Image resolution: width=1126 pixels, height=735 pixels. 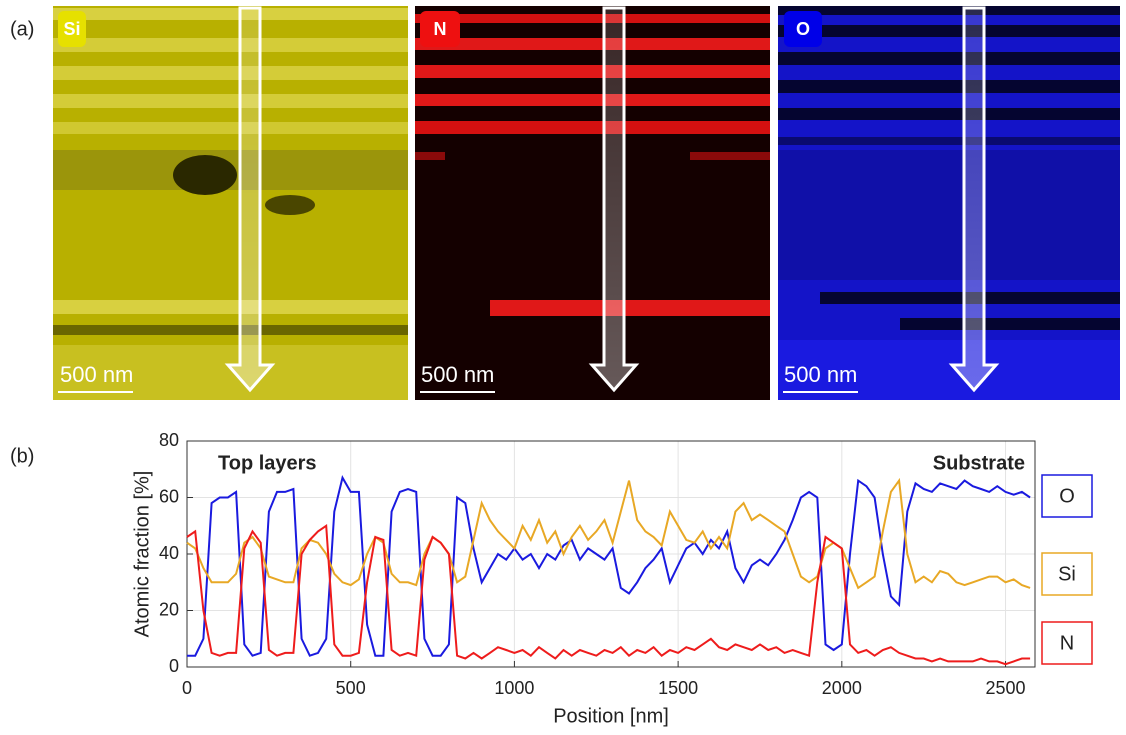 I want to click on y-axis-label: Atomic fraction [%], so click(x=142, y=554).